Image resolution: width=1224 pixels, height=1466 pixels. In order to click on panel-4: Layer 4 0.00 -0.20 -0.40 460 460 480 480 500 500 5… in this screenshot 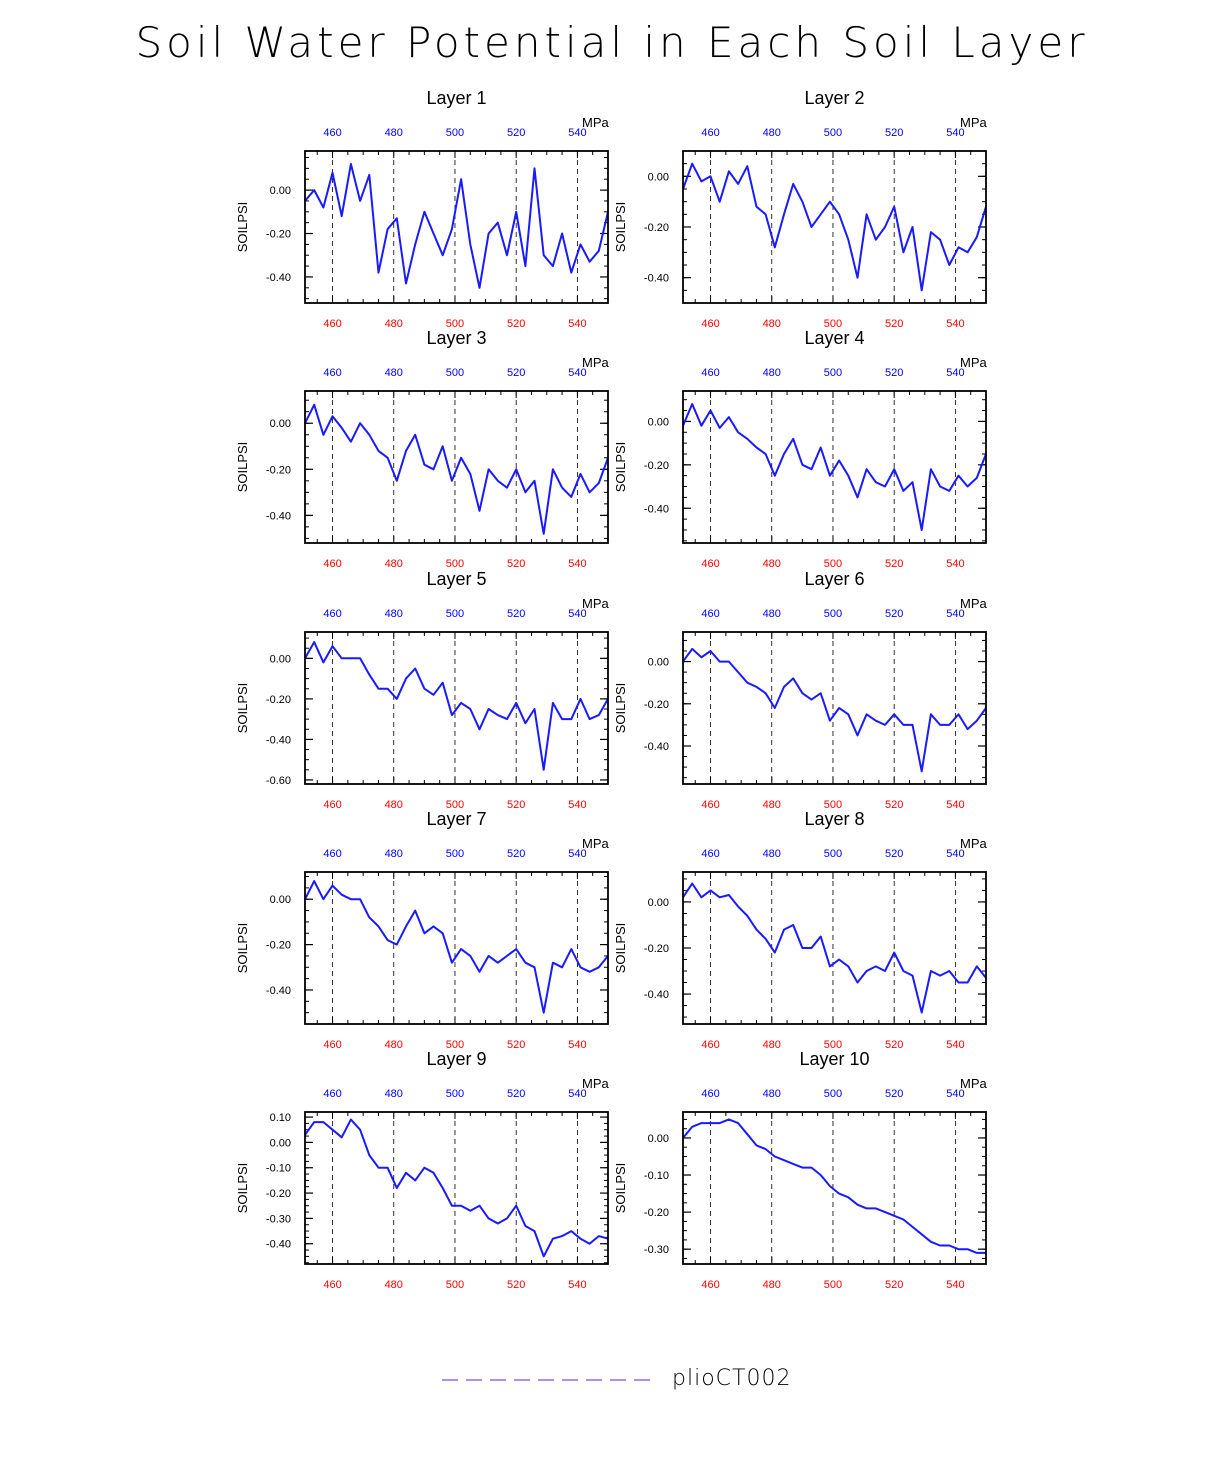, I will do `click(800, 449)`.